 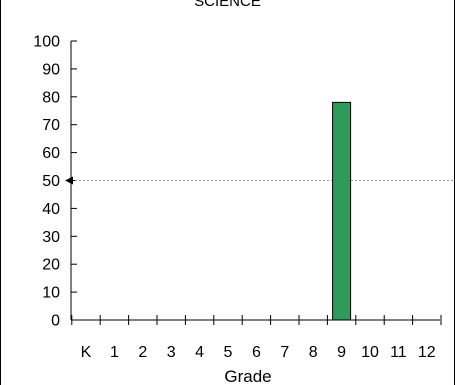 I want to click on x-tick-label: 7, so click(x=284, y=352).